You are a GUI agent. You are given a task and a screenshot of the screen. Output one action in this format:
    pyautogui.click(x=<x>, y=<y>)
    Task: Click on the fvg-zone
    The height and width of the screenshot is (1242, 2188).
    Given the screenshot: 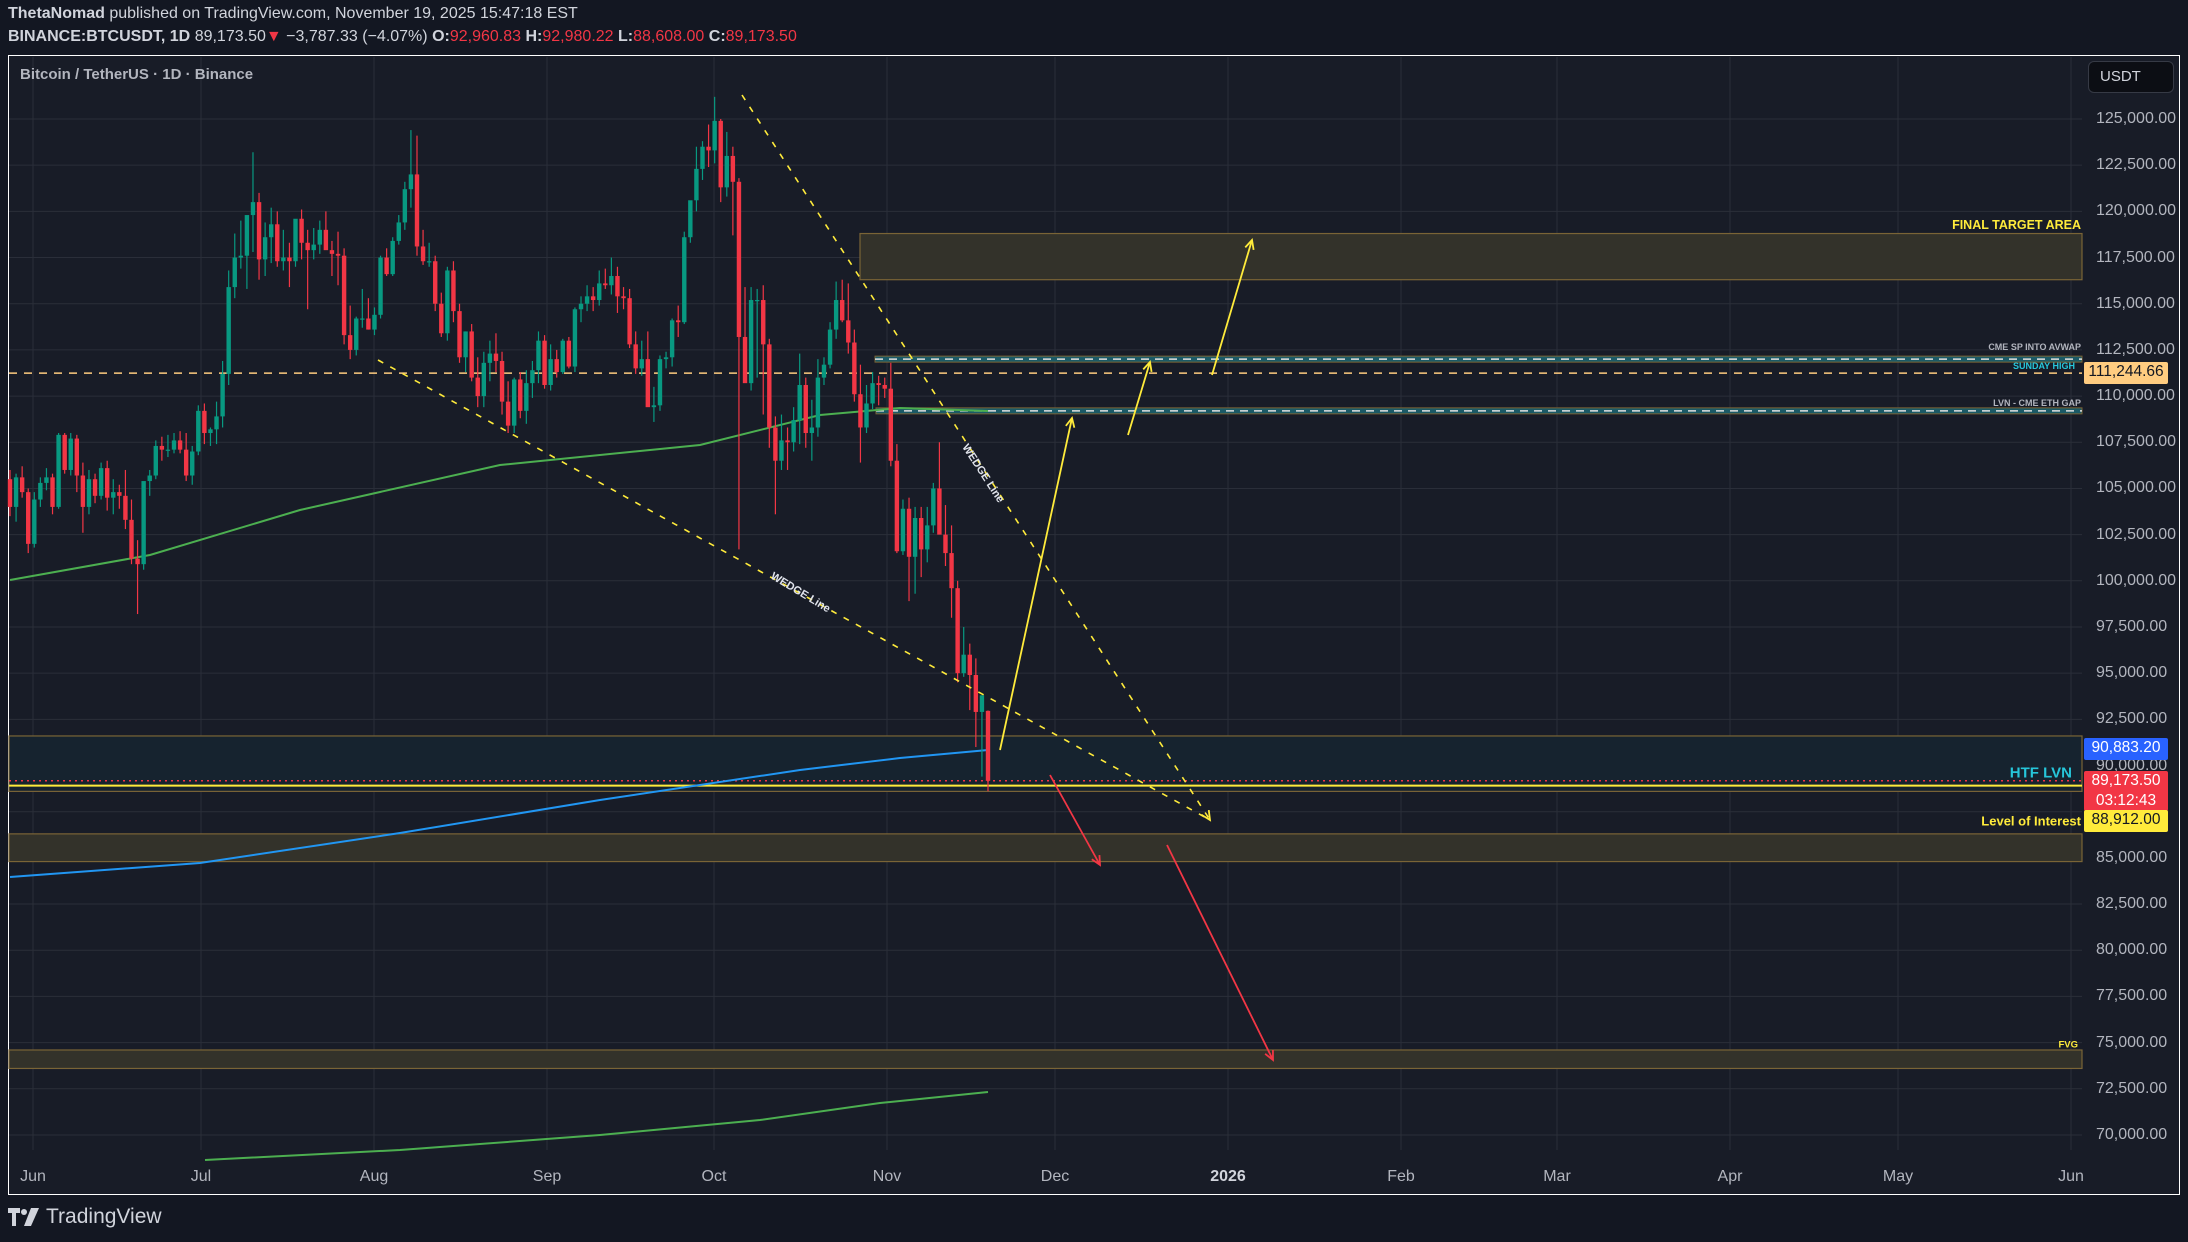 What is the action you would take?
    pyautogui.click(x=1045, y=1059)
    